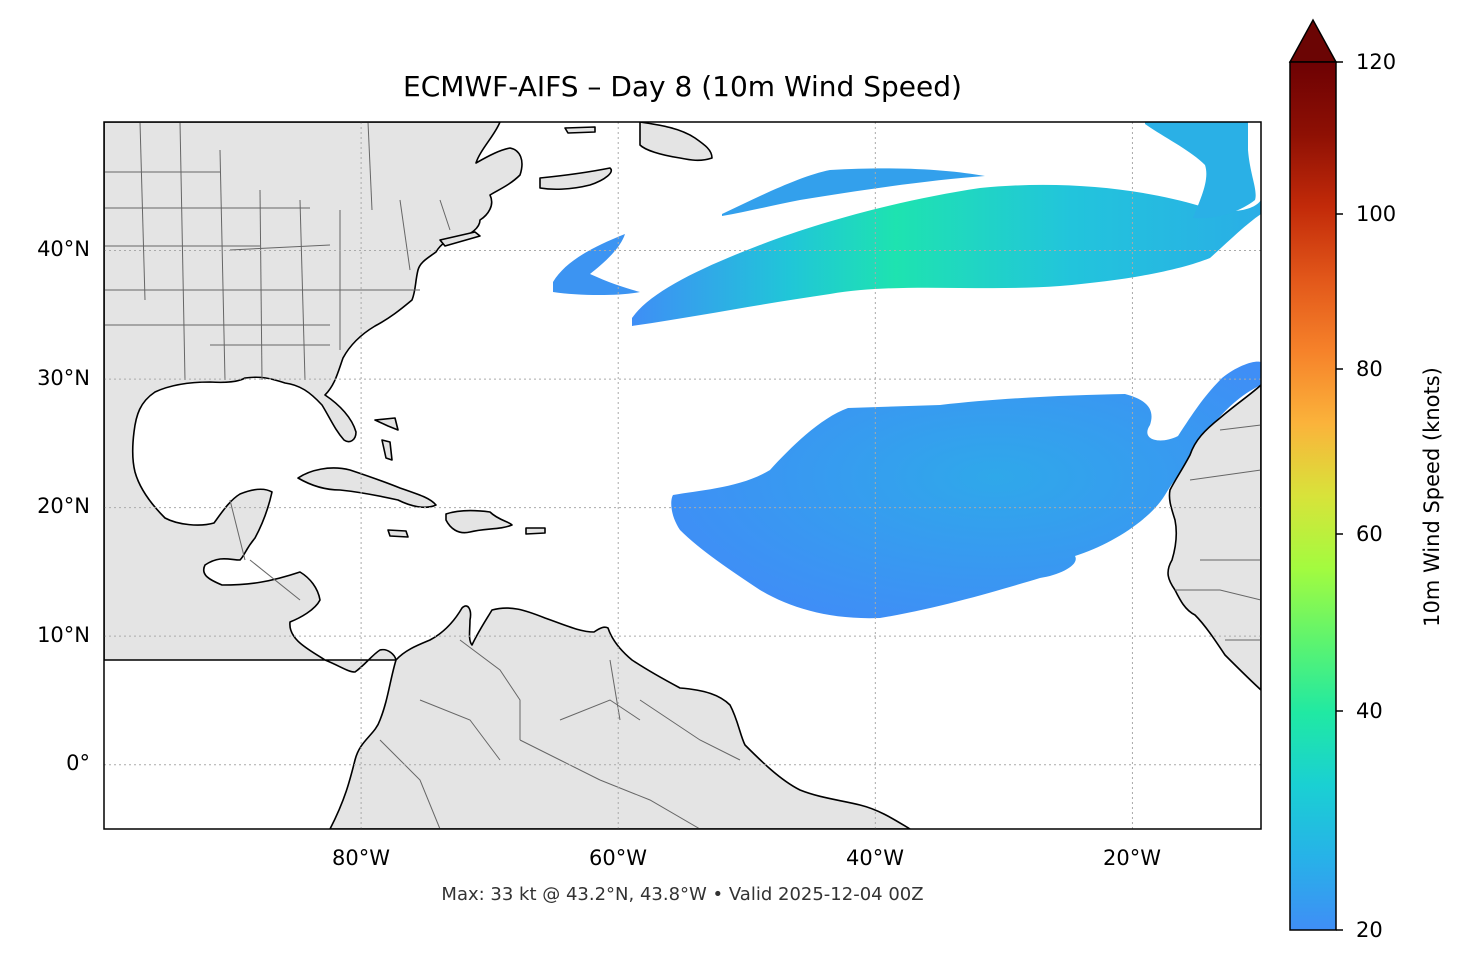  I want to click on jet-band-north-edge, so click(853, 192).